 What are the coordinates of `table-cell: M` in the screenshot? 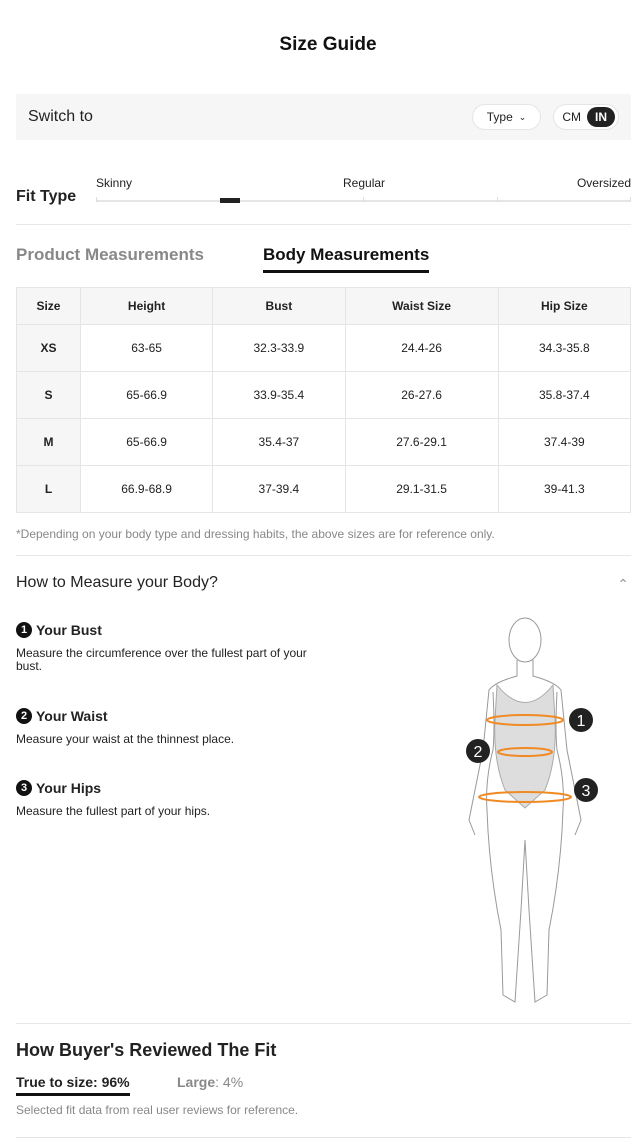 It's located at (48, 442).